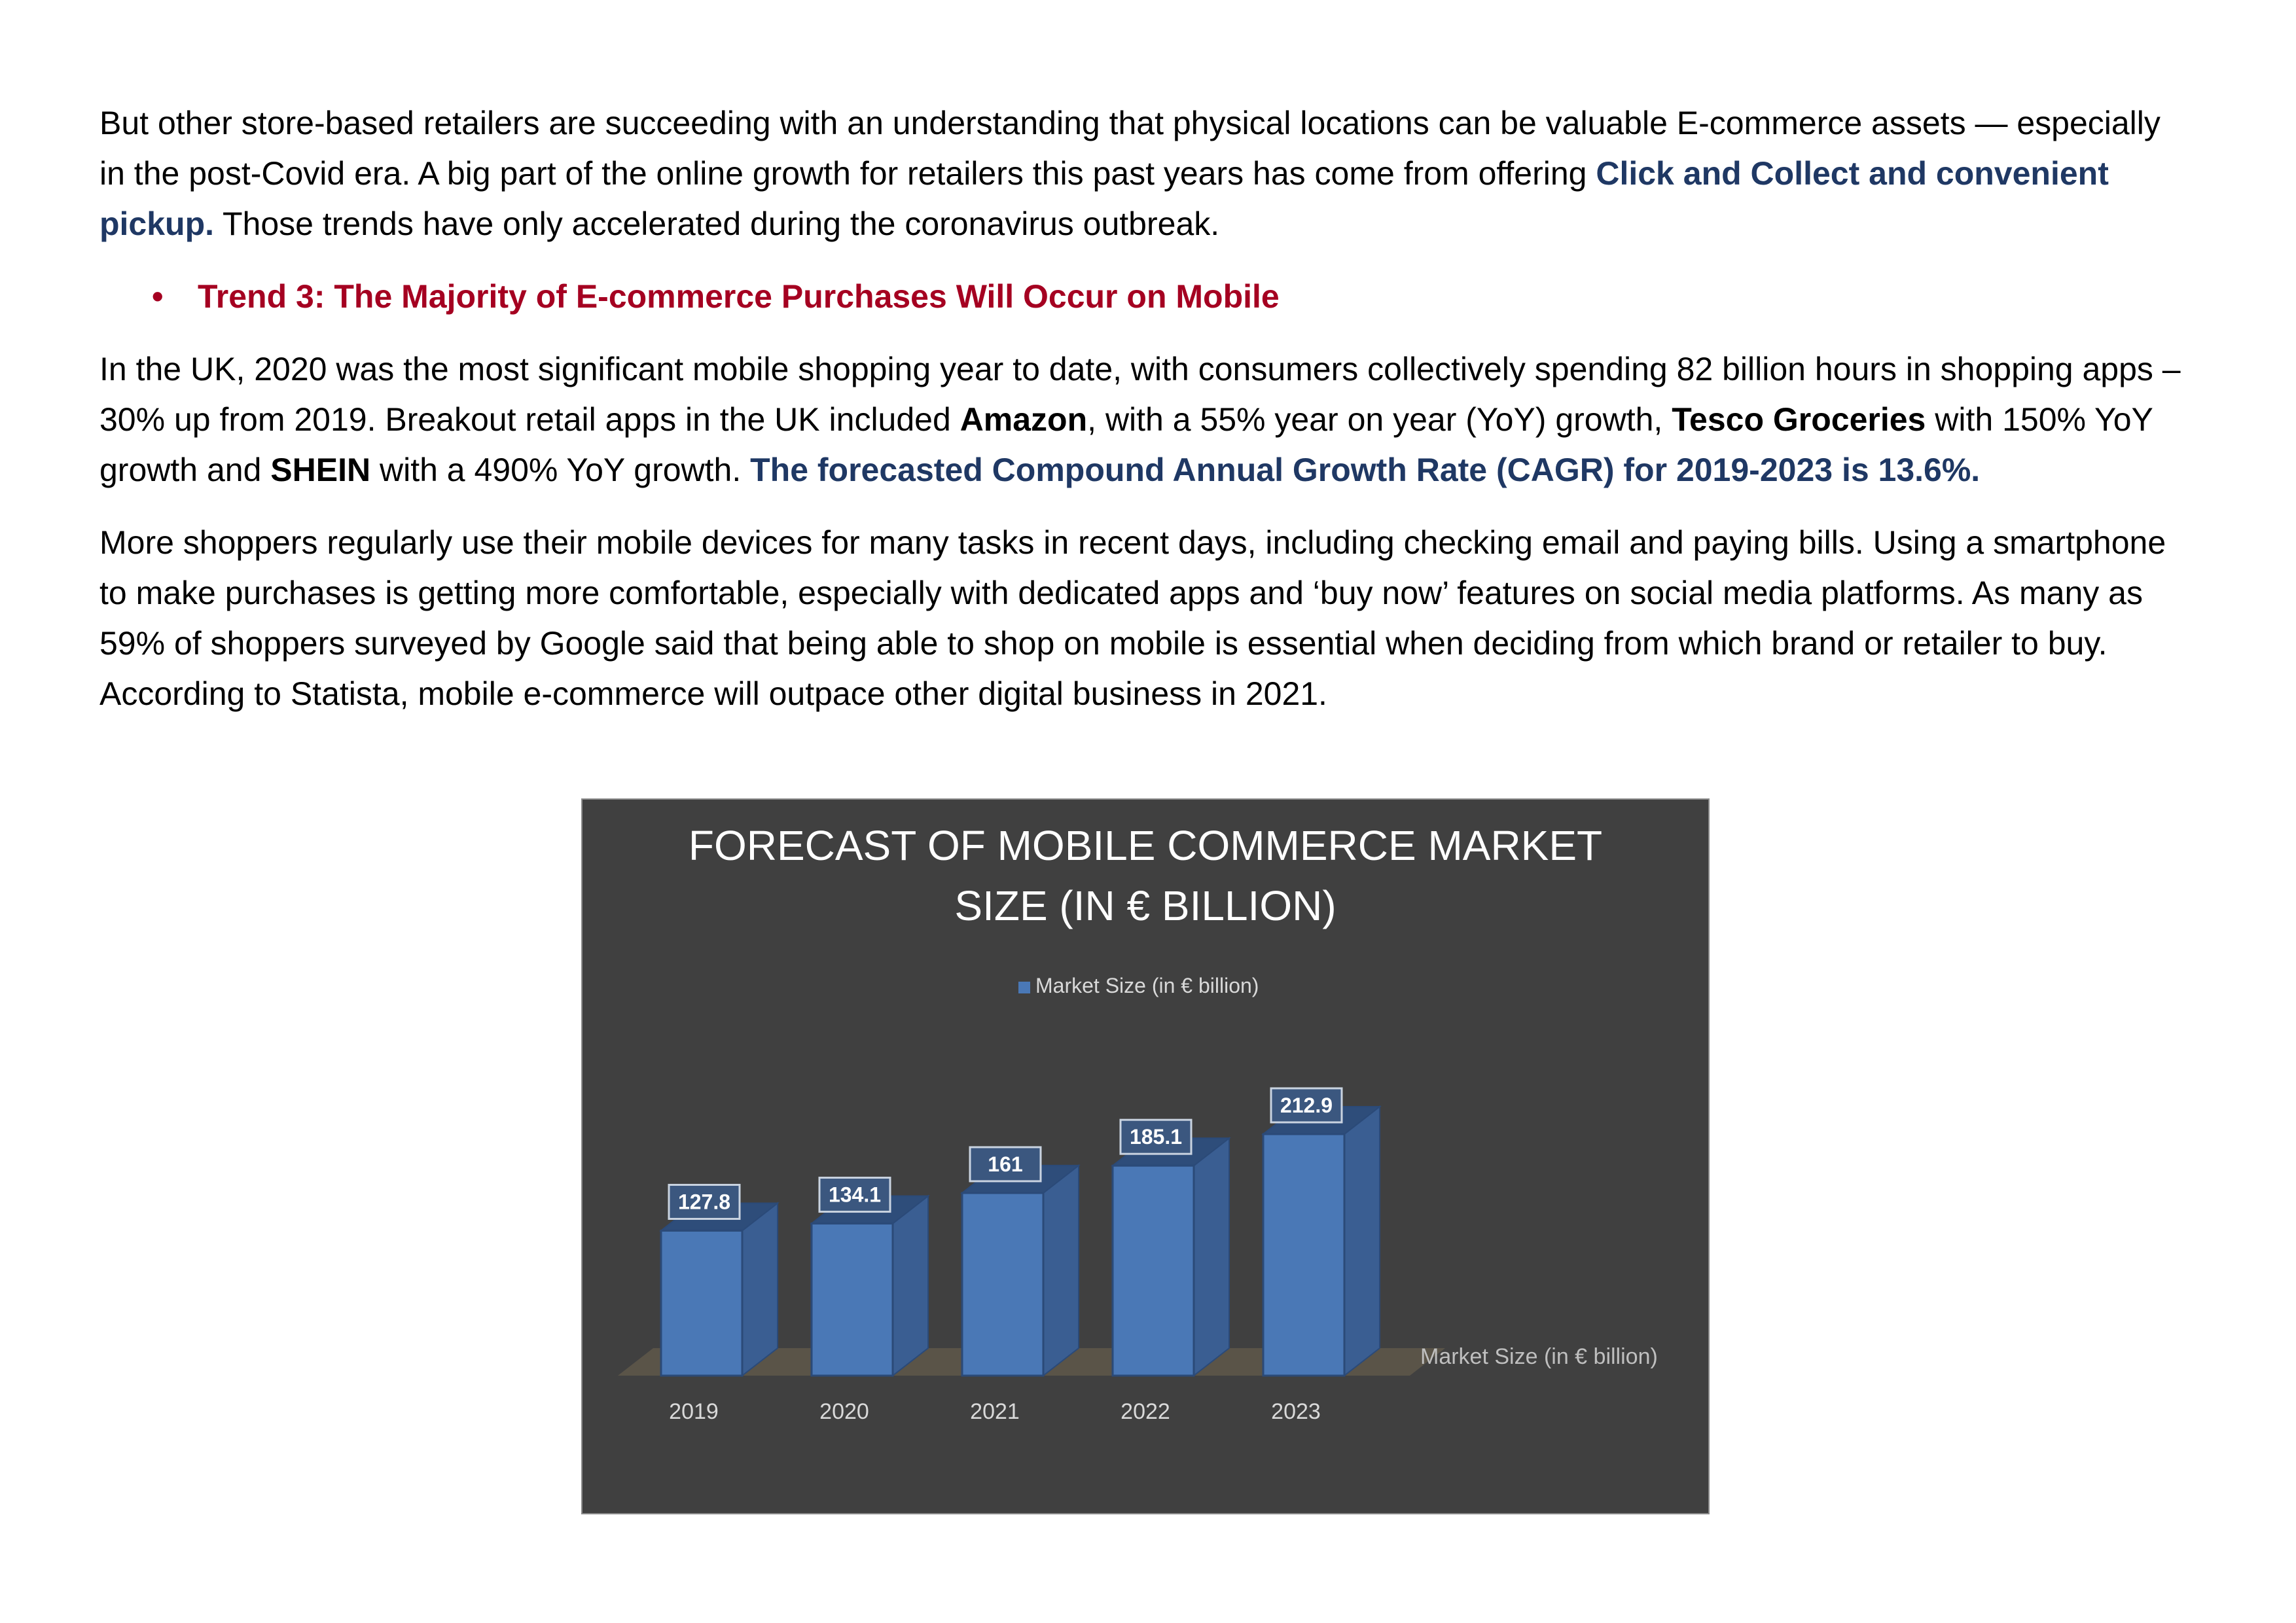 The width and height of the screenshot is (2296, 1623). I want to click on paragraph-text: with a 490% YoY growth., so click(560, 470).